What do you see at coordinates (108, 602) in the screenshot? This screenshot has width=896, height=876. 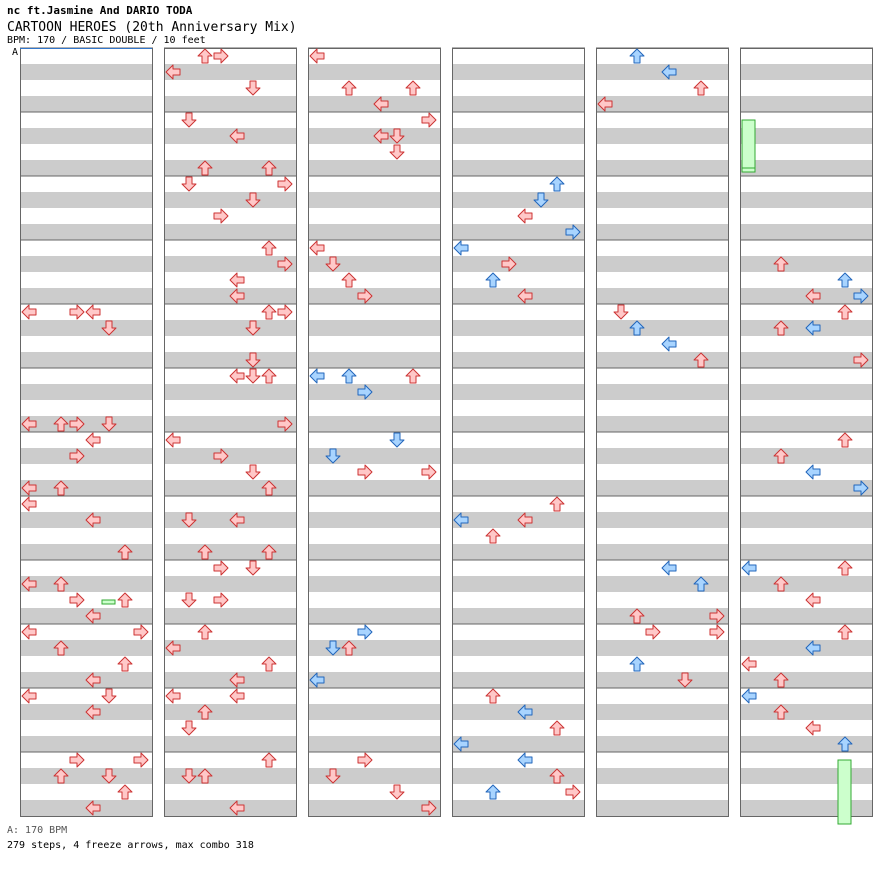 I see `freeze-arrow` at bounding box center [108, 602].